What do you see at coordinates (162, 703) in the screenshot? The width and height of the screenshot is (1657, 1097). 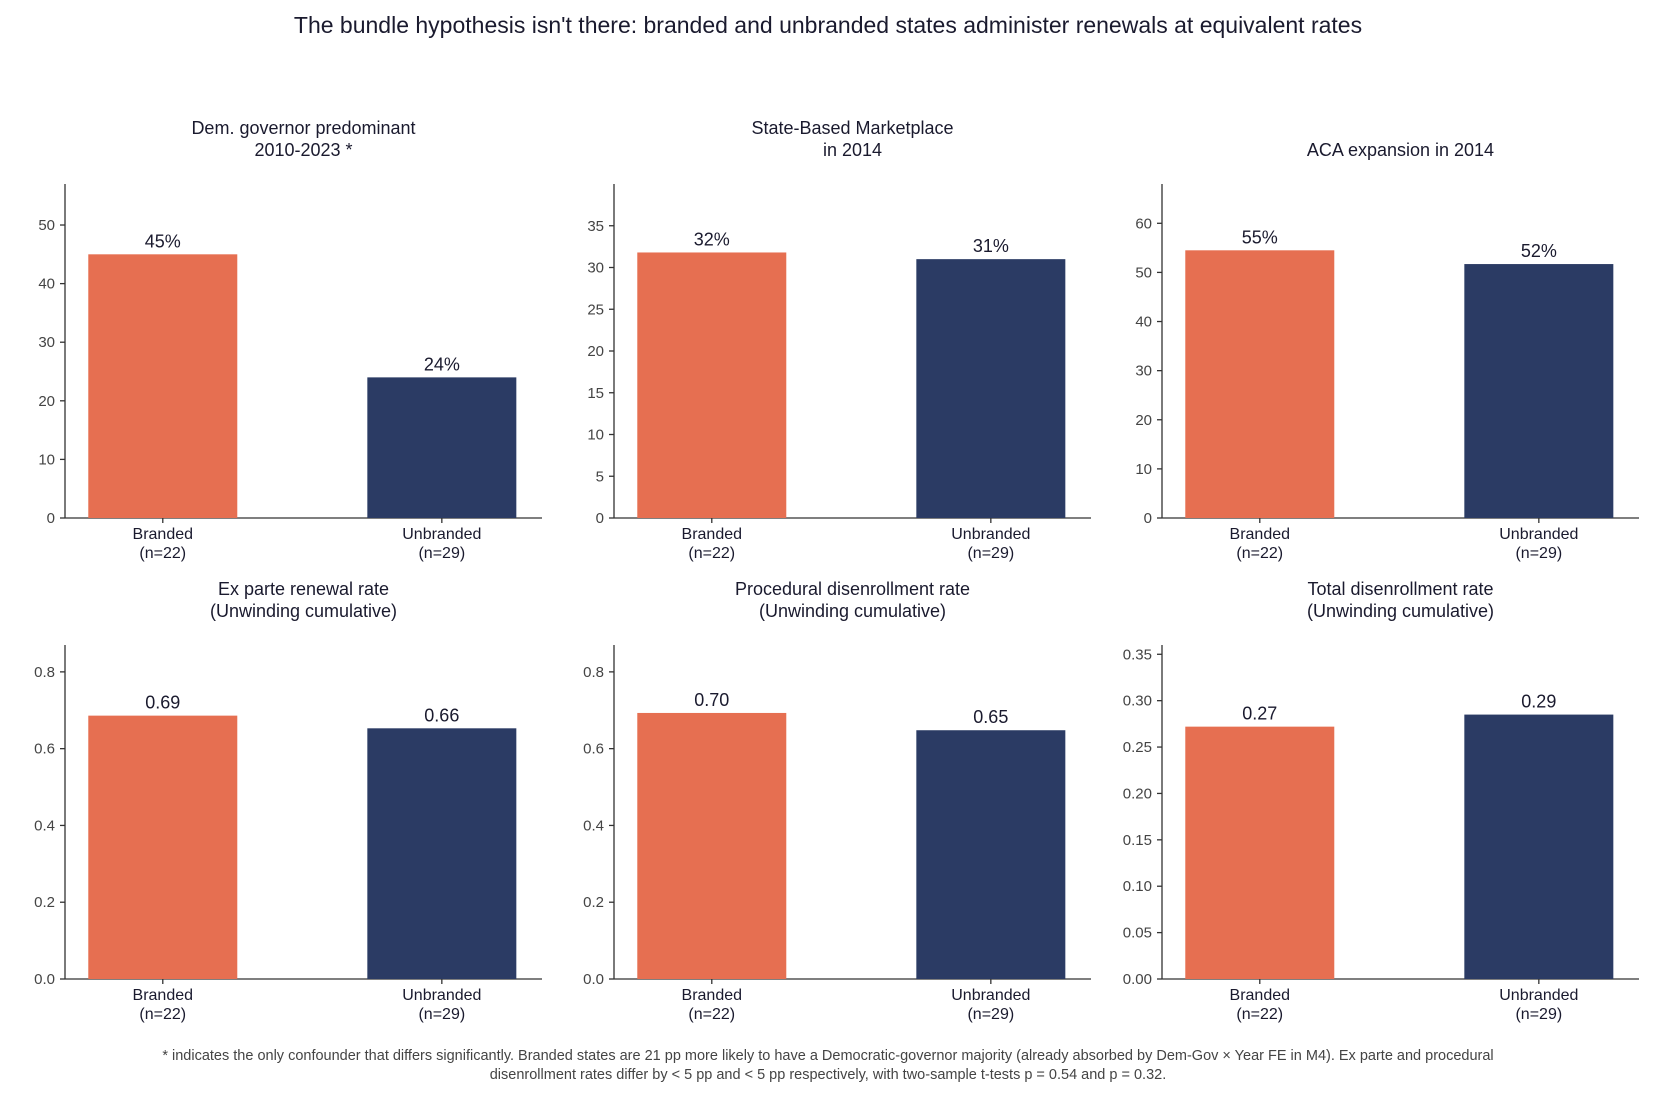 I see `bar-value-label: 0.69` at bounding box center [162, 703].